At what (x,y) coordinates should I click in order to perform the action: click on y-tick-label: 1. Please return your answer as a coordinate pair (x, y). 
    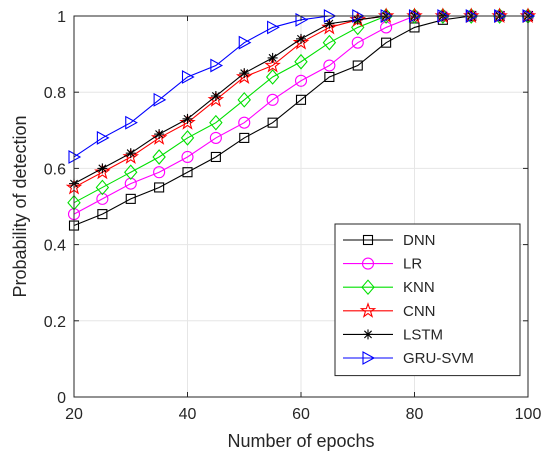
    Looking at the image, I should click on (61, 17).